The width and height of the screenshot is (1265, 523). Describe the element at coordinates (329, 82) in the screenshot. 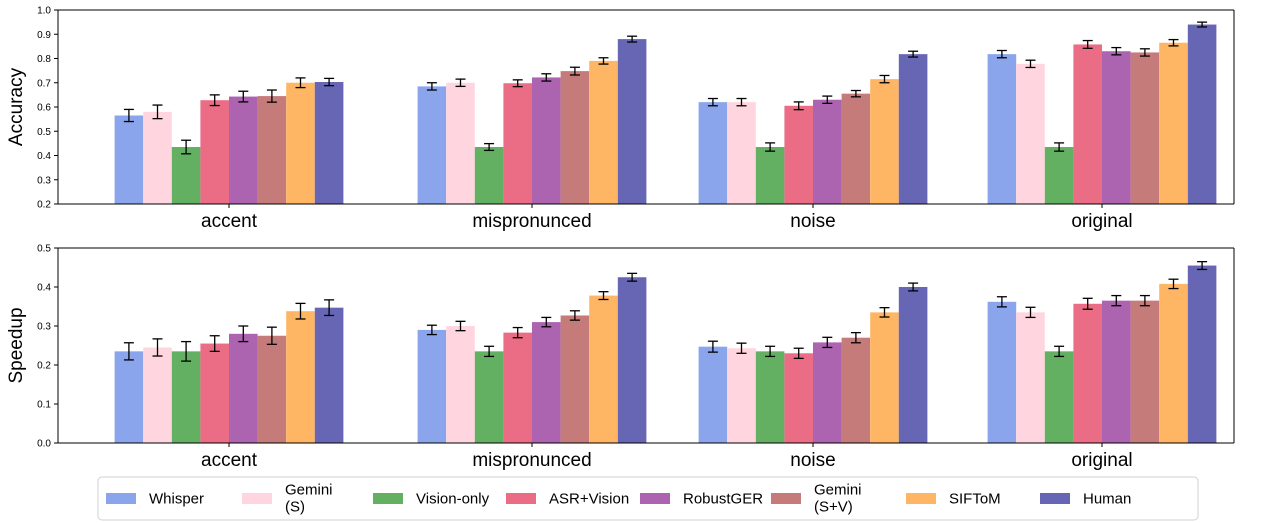

I see `error-bar-human-accent` at that location.